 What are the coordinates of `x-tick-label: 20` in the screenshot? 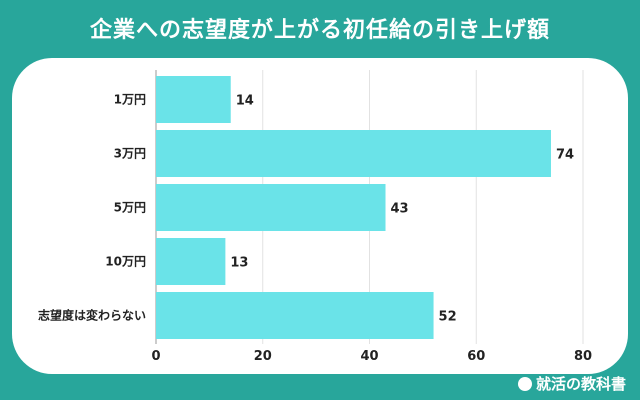 It's located at (263, 356).